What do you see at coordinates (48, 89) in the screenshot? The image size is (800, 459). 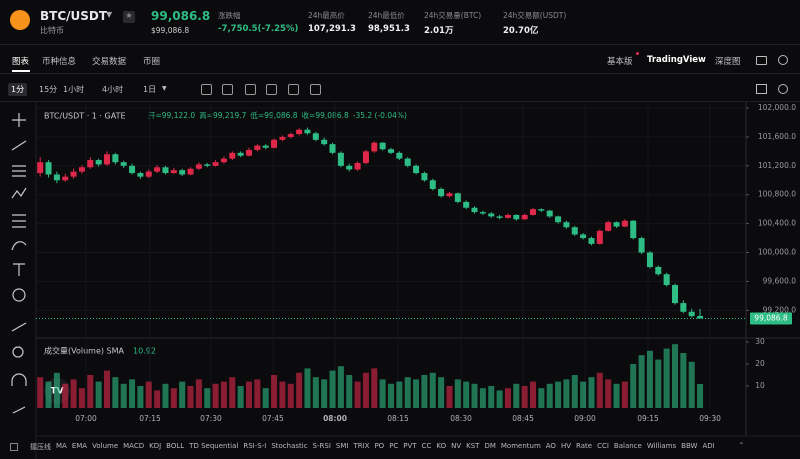 I see `interval: 15分` at bounding box center [48, 89].